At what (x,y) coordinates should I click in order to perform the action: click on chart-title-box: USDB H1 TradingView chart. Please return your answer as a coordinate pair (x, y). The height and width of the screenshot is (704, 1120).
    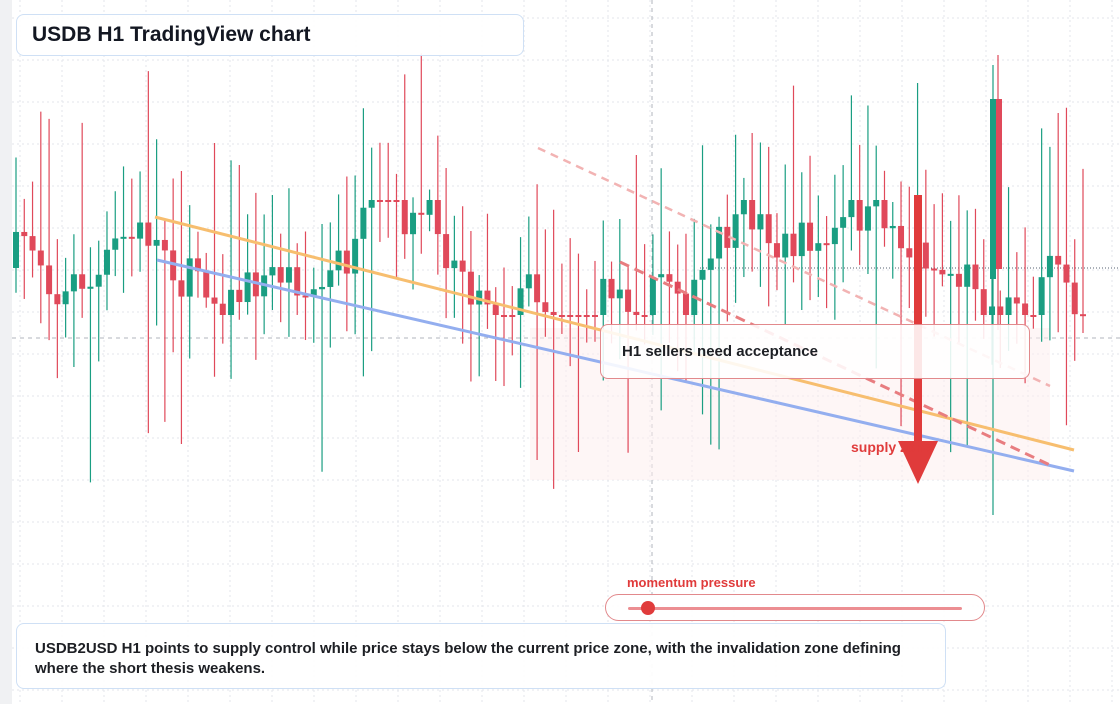
    Looking at the image, I should click on (270, 35).